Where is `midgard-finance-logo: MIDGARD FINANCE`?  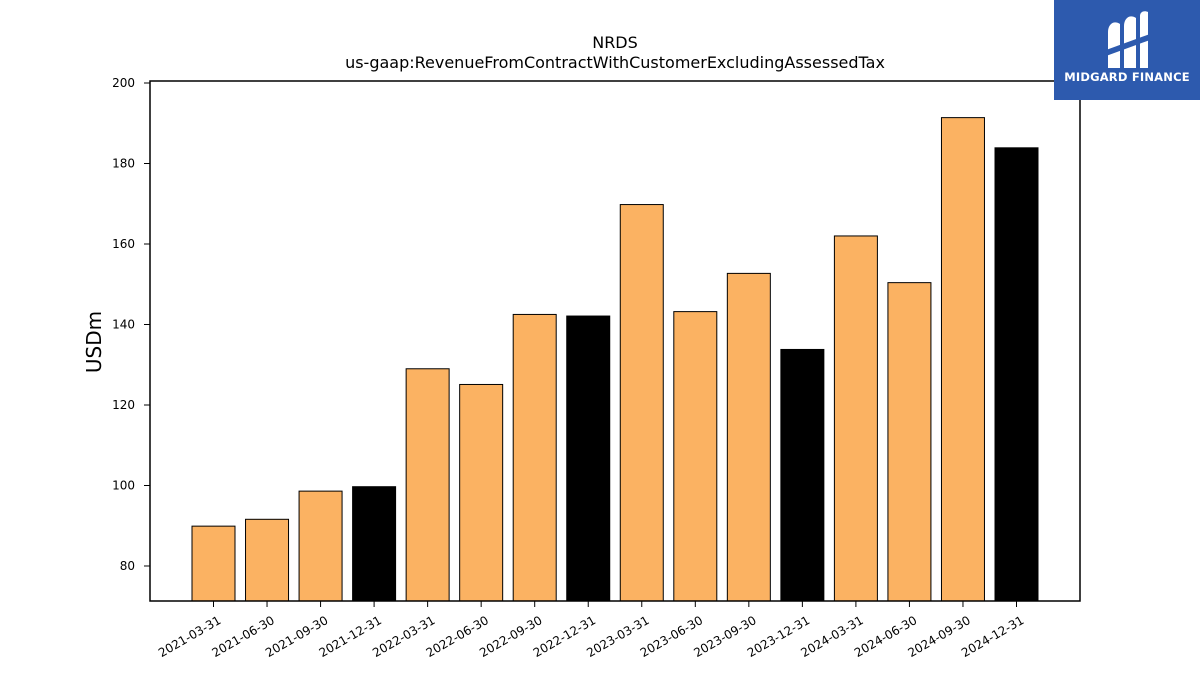 midgard-finance-logo: MIDGARD FINANCE is located at coordinates (1127, 50).